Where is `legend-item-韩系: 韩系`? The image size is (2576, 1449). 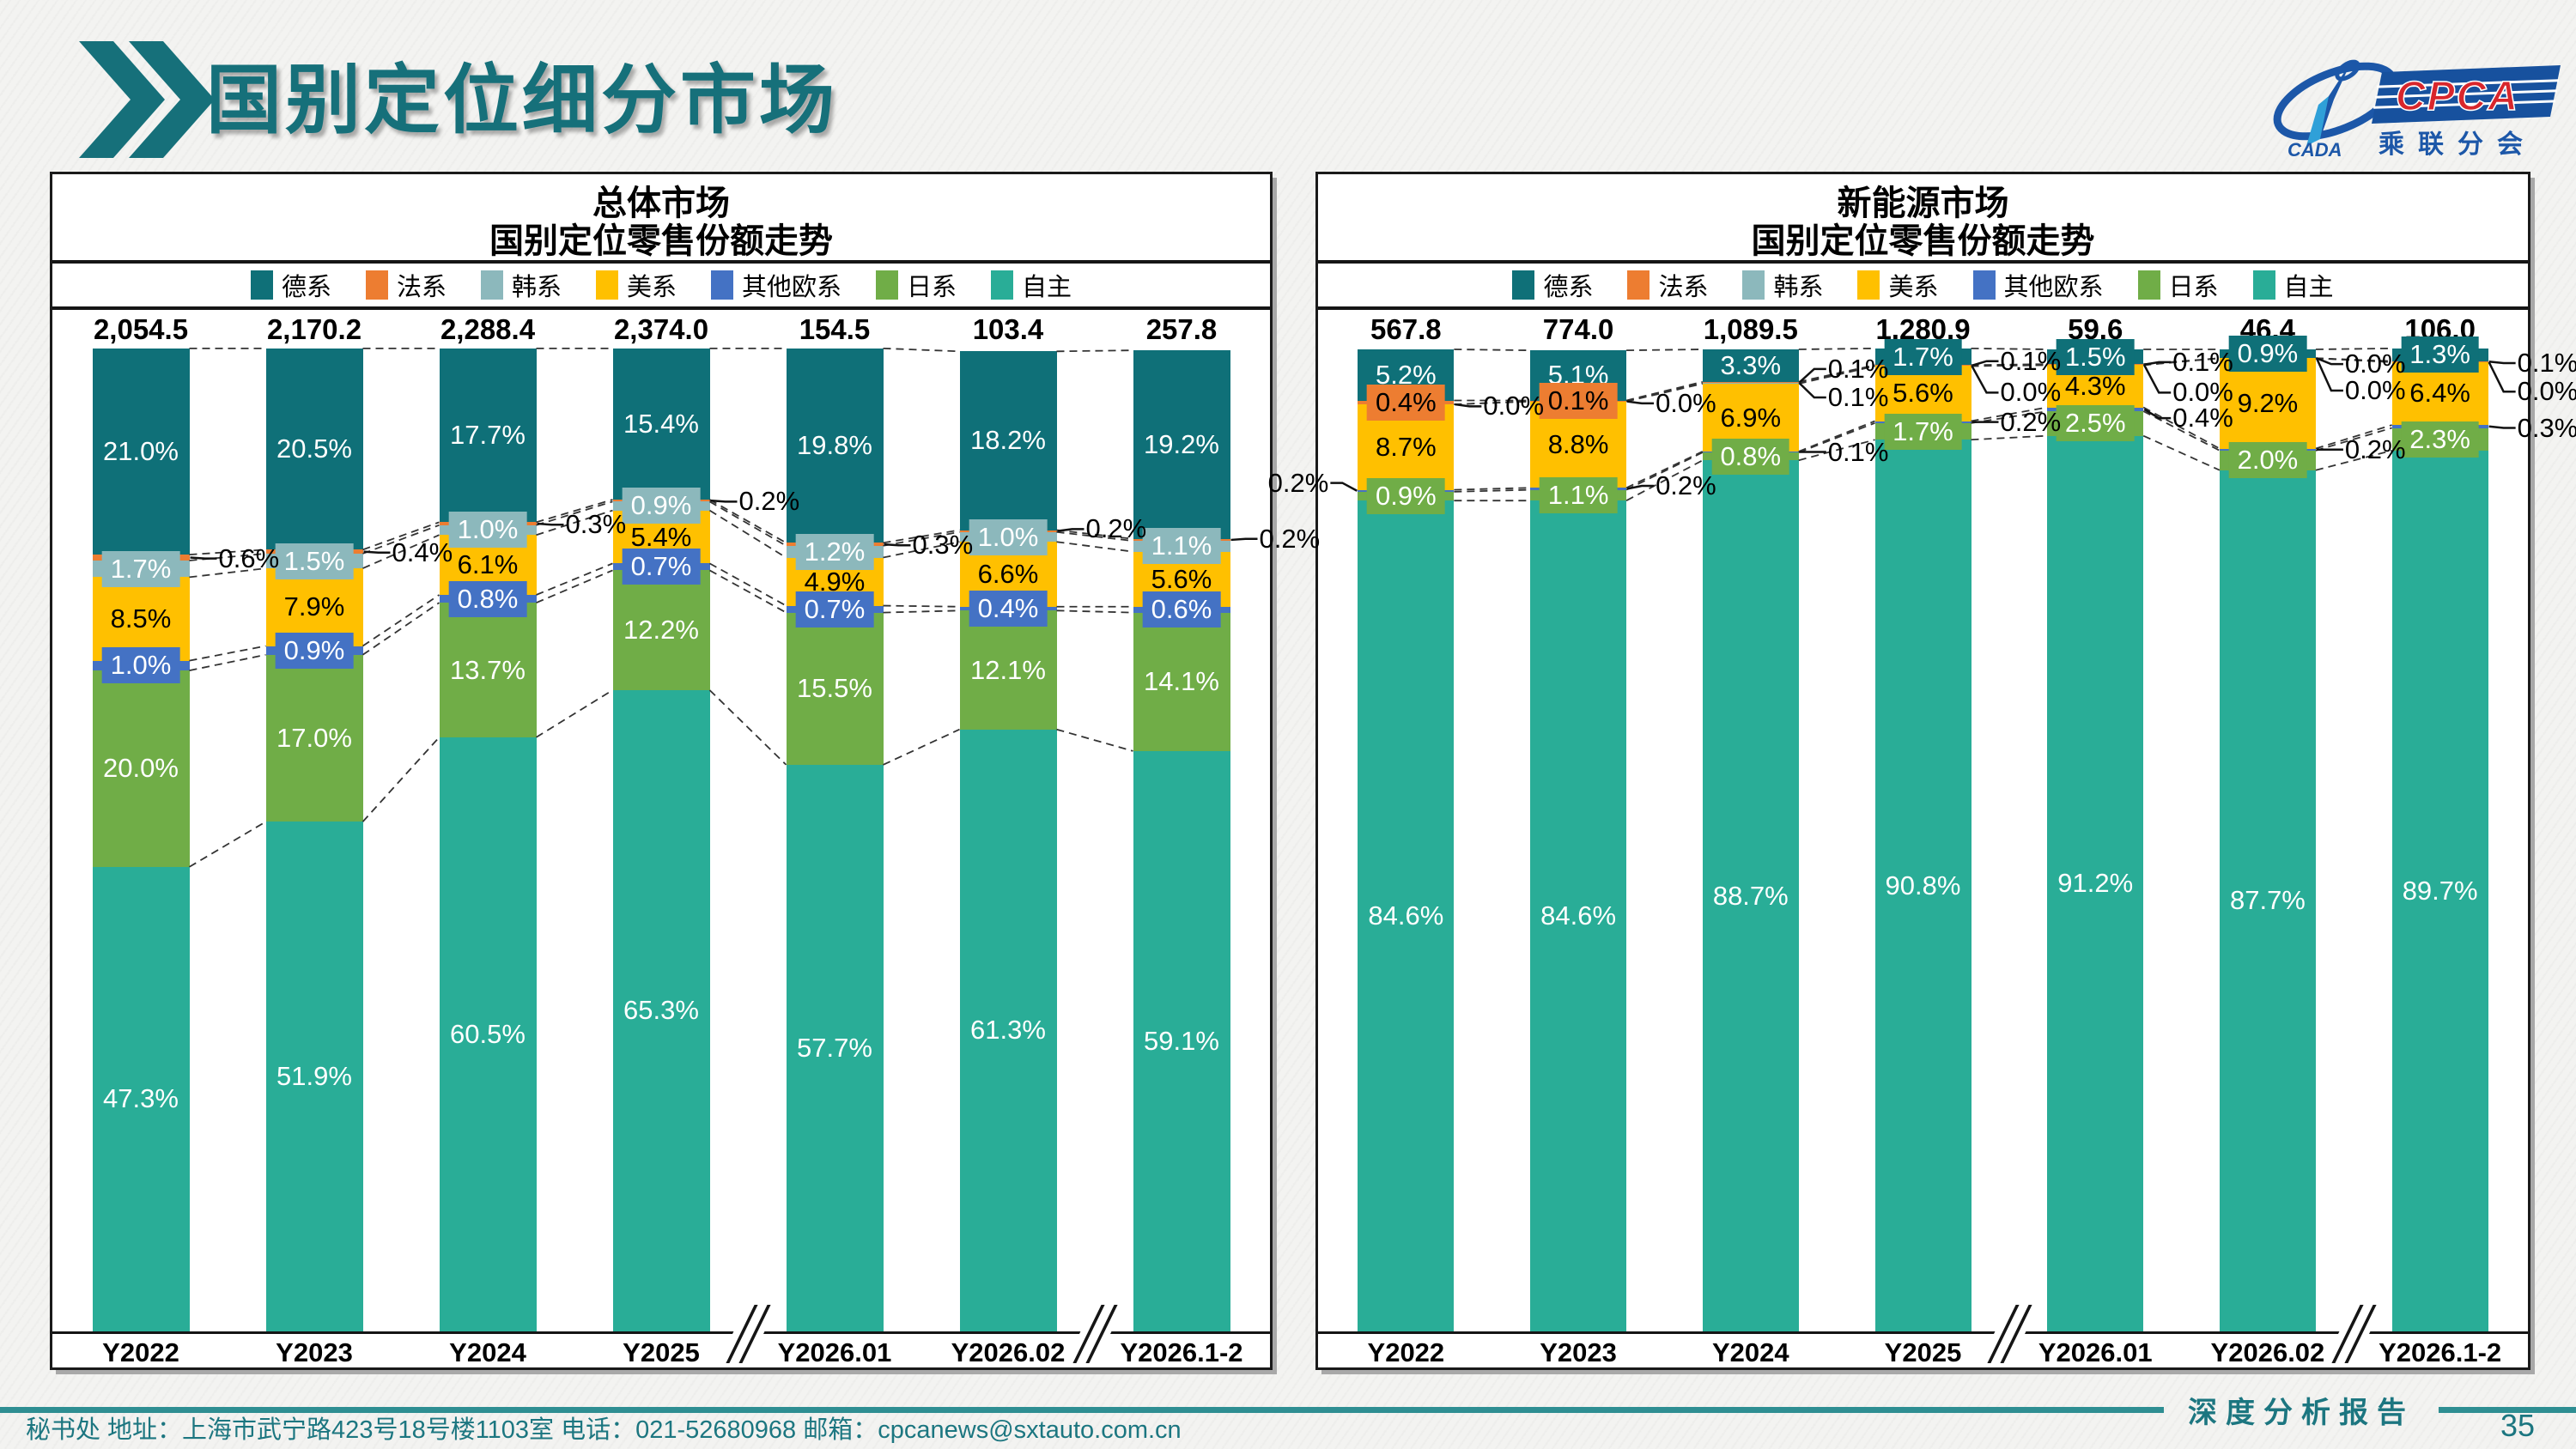
legend-item-韩系: 韩系 is located at coordinates (521, 285).